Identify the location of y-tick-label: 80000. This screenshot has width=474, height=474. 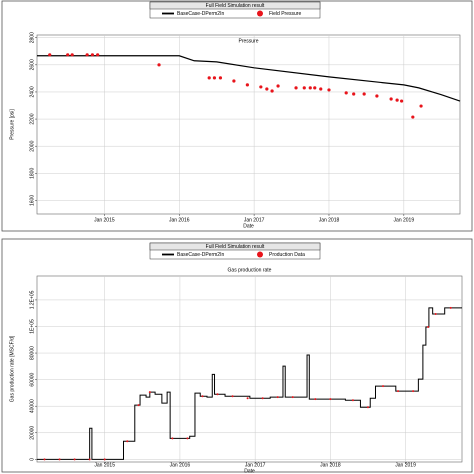
(32, 353).